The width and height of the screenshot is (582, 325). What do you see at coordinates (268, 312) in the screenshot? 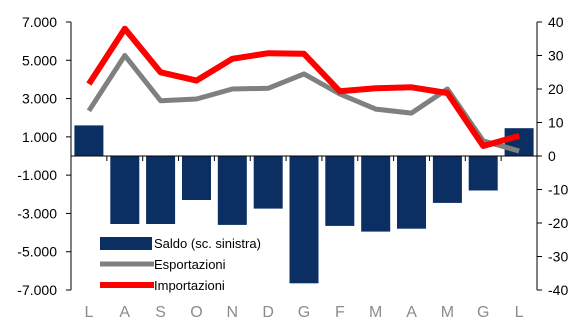
I see `category-label: D` at bounding box center [268, 312].